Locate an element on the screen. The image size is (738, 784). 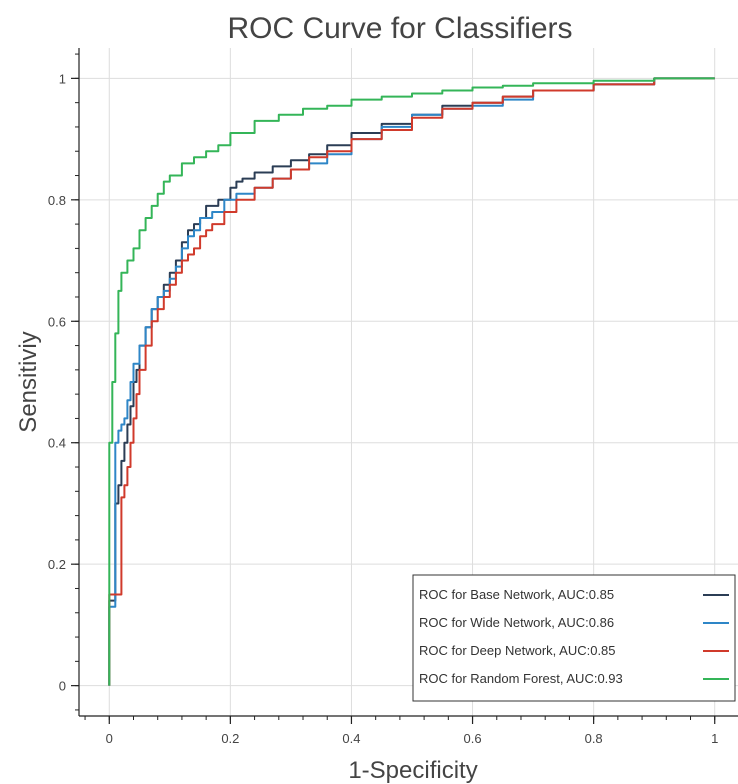
x-tick-label: 0.4 is located at coordinates (351, 738).